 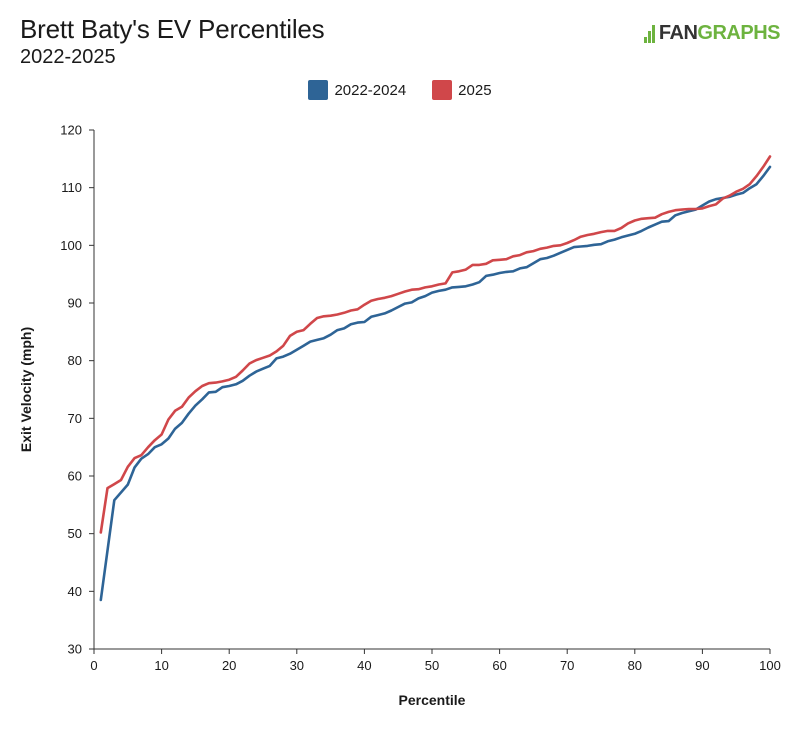 What do you see at coordinates (370, 90) in the screenshot?
I see `legend-label-2022-2024: 2022-2024` at bounding box center [370, 90].